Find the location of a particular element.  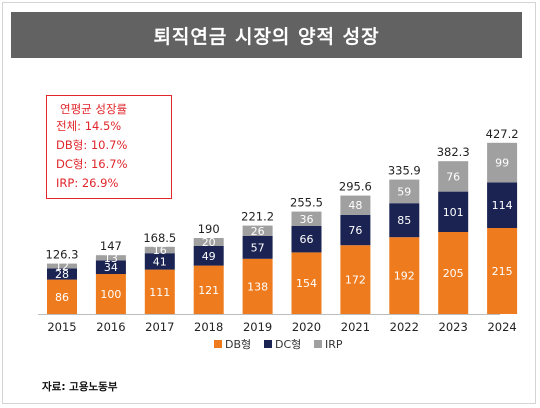

x-tick-2020: 2020 is located at coordinates (306, 327).